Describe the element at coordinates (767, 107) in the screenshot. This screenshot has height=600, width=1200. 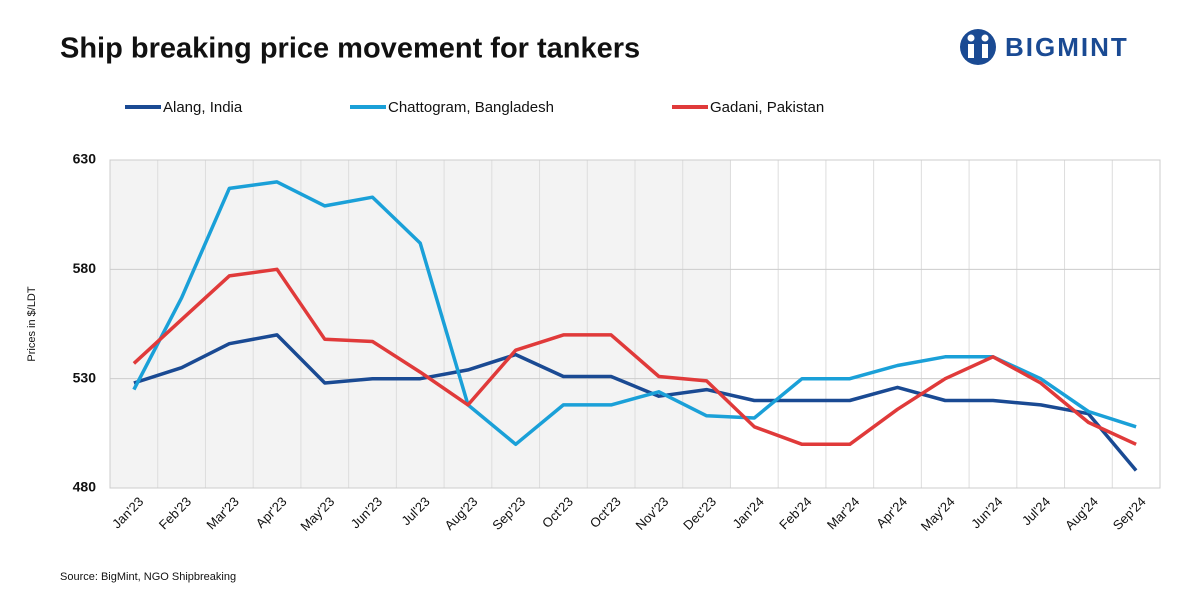
I see `legend-label: Gadani, Pakistan` at that location.